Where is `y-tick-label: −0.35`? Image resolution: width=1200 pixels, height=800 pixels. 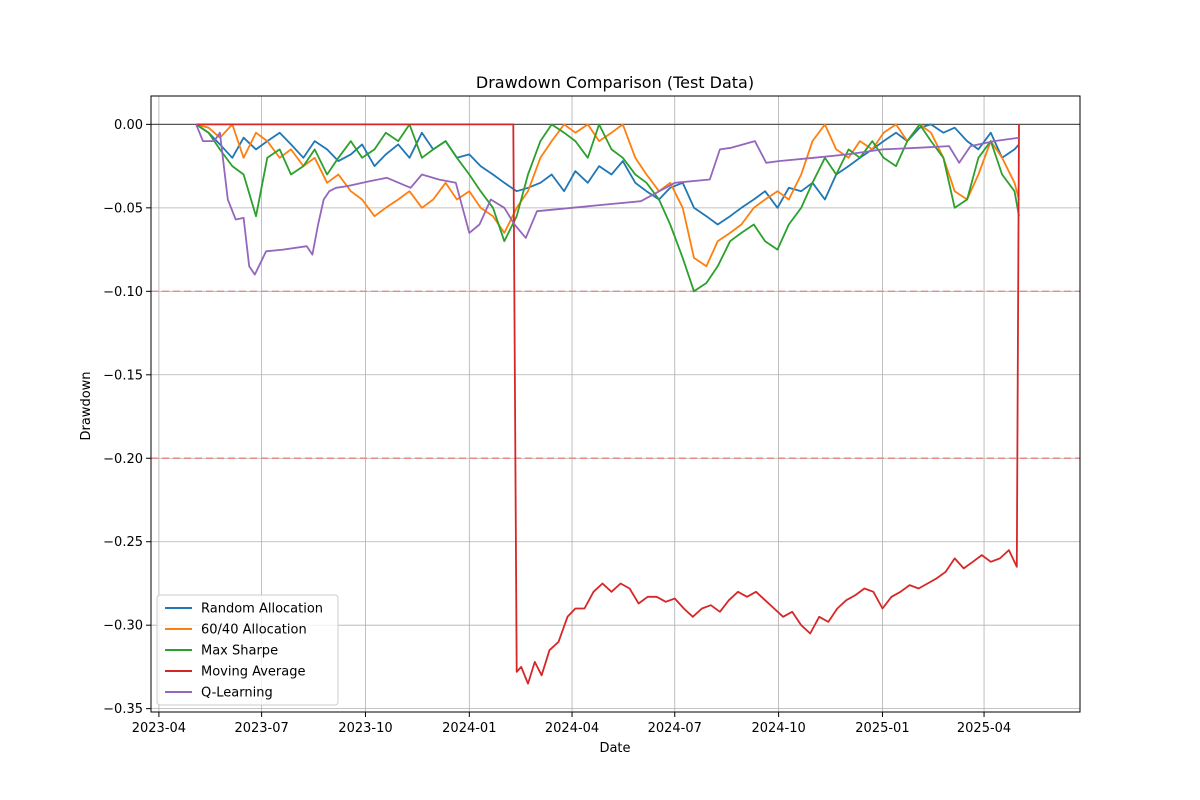 y-tick-label: −0.35 is located at coordinates (123, 709).